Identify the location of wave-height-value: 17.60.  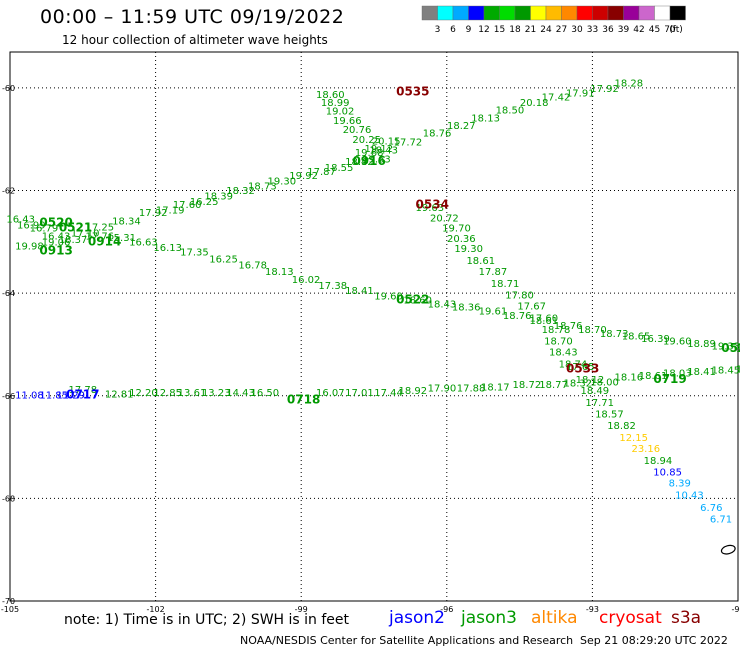
(544, 318).